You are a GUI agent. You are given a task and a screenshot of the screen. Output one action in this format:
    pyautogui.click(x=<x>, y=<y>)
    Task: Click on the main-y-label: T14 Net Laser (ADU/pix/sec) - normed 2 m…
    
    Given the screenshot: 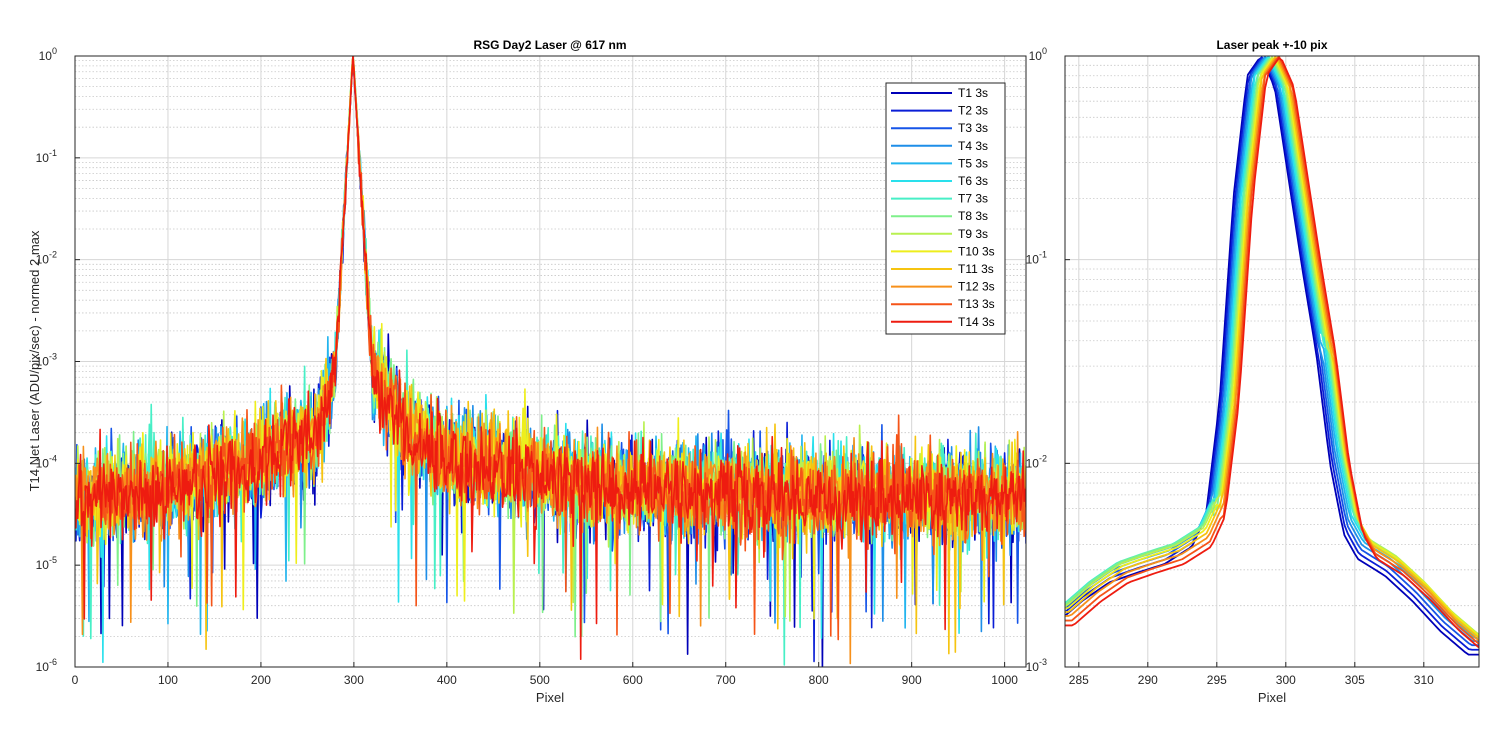 What is the action you would take?
    pyautogui.click(x=34, y=360)
    